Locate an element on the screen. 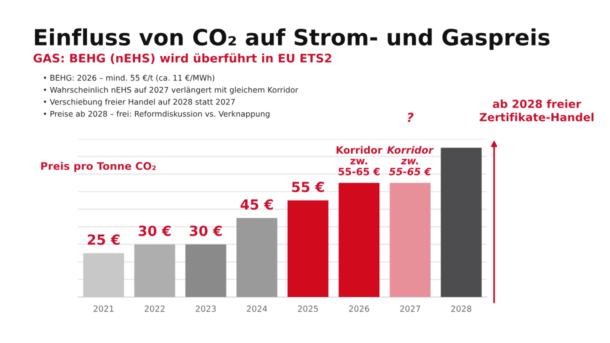 This screenshot has width=610, height=343. text: ab 2028 freier Zertifikate-Handel is located at coordinates (537, 110).